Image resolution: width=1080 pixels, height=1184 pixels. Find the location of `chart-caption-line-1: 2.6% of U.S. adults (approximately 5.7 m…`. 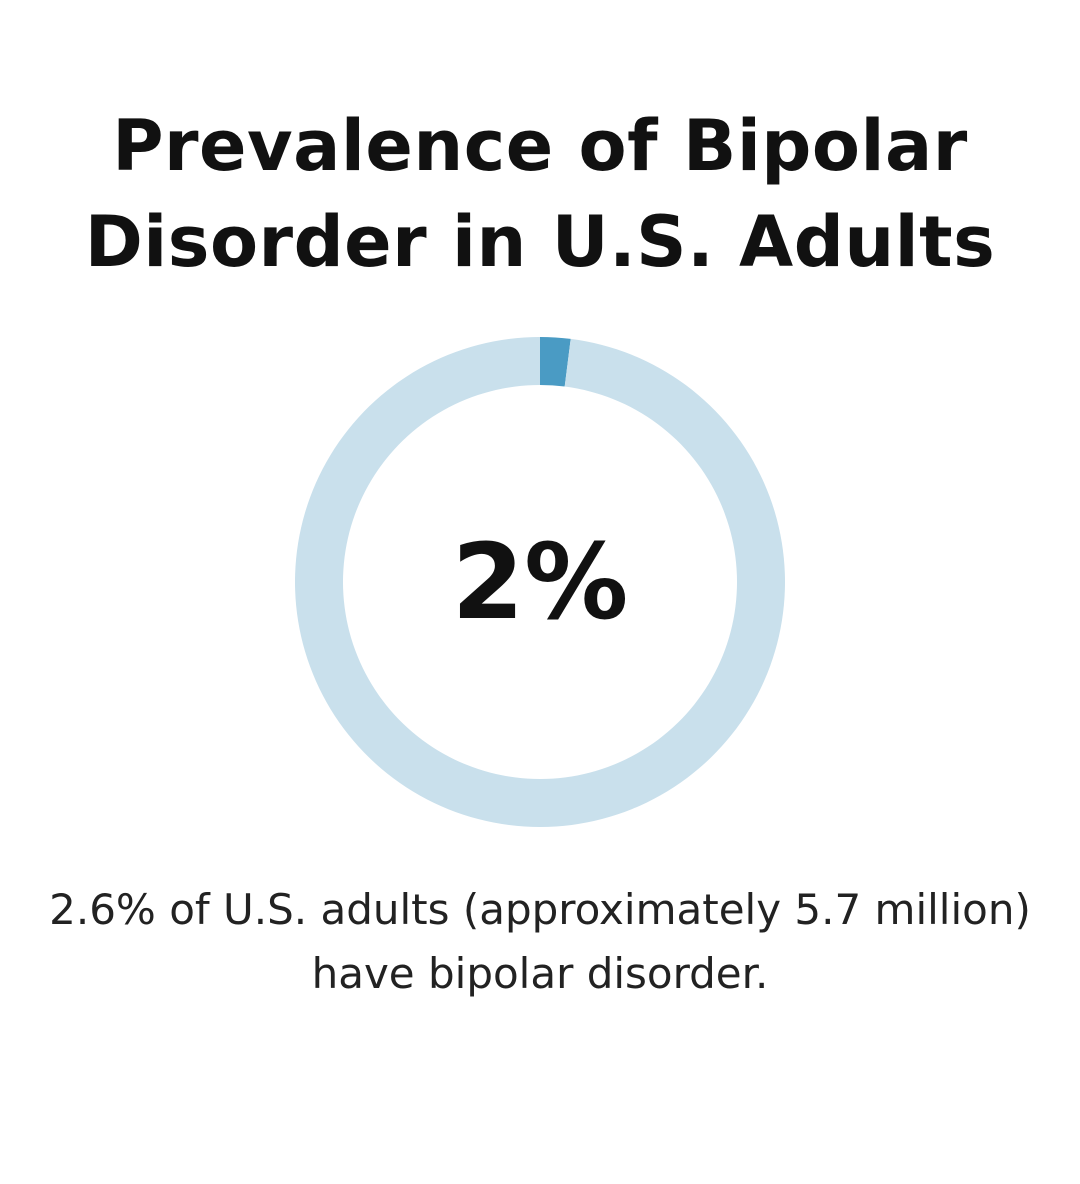

chart-caption-line-1: 2.6% of U.S. adults (approximately 5.7 m… is located at coordinates (540, 909).